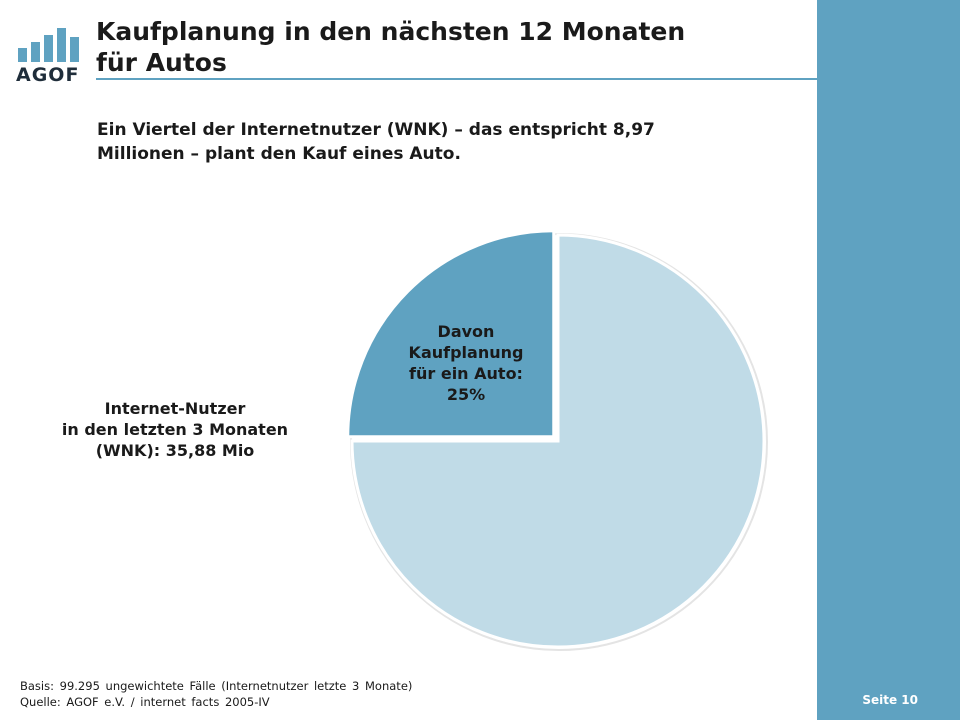 Image resolution: width=960 pixels, height=720 pixels. I want to click on subtitle-line-2: Millionen – plant den Kauf eines Auto., so click(279, 154).